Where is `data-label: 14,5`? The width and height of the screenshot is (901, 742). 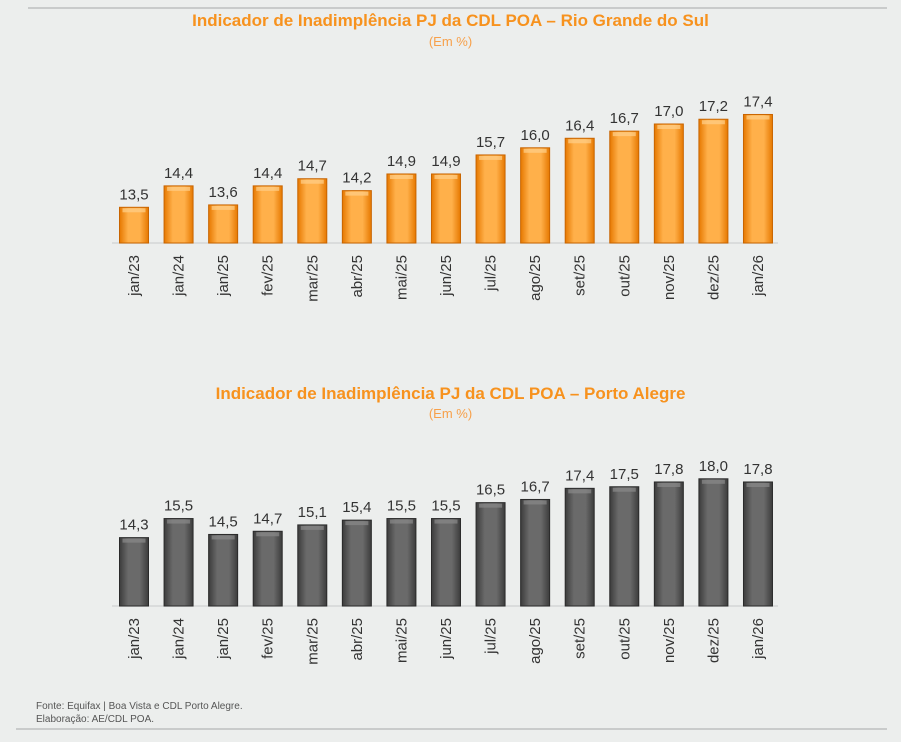
data-label: 14,5 is located at coordinates (223, 521).